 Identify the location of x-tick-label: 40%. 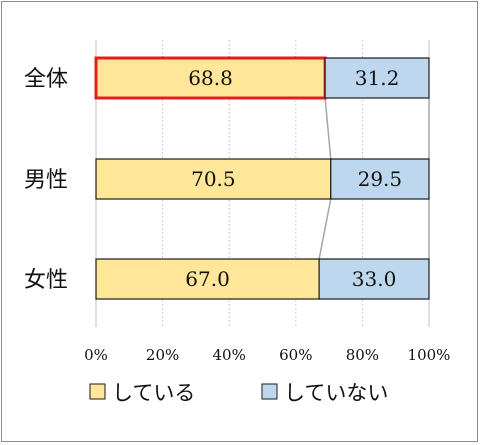
(229, 355).